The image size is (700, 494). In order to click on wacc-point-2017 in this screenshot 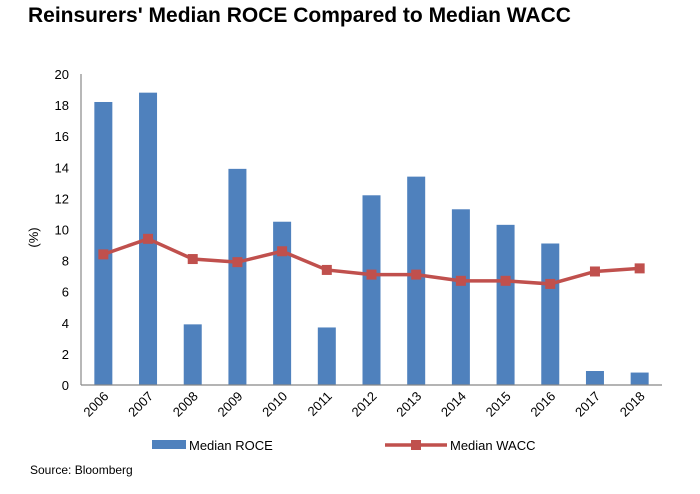, I will do `click(594, 271)`.